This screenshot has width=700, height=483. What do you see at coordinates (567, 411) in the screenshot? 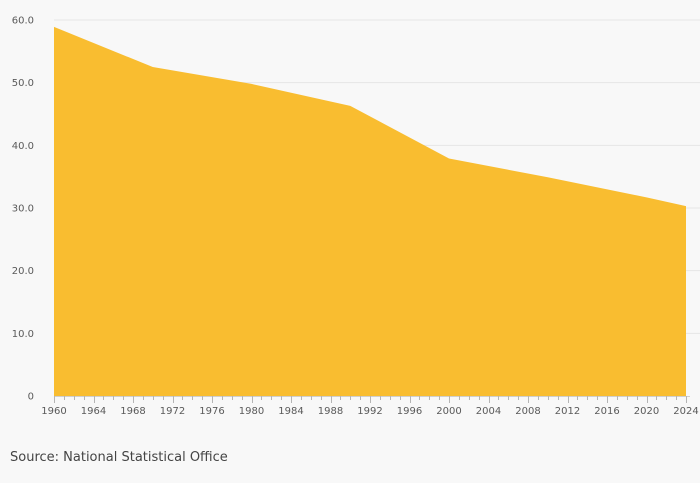
I see `x-tick-label: 2012` at bounding box center [567, 411].